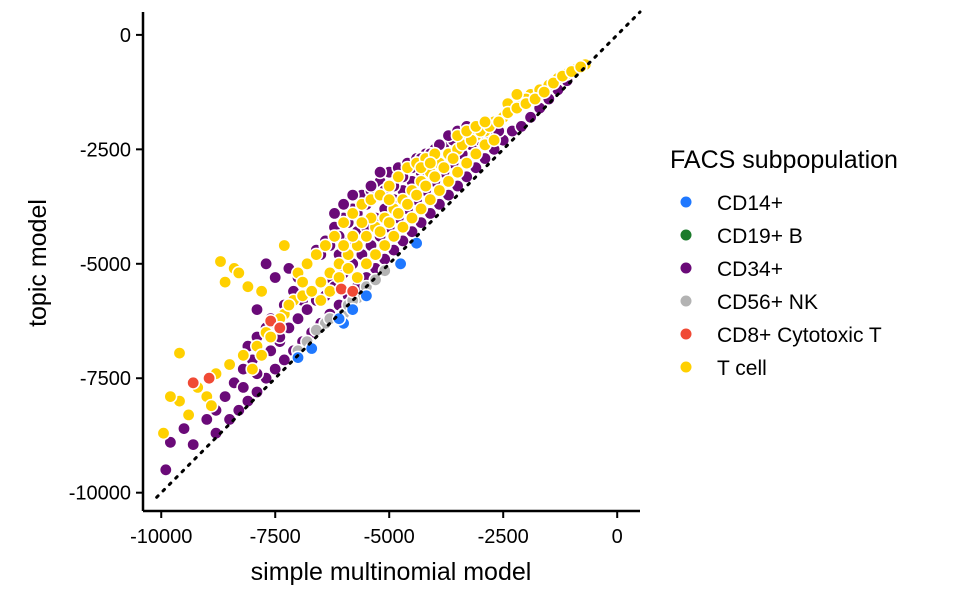 Image resolution: width=960 pixels, height=600 pixels. Describe the element at coordinates (760, 236) in the screenshot. I see `legend-label: CD19+ B` at that location.